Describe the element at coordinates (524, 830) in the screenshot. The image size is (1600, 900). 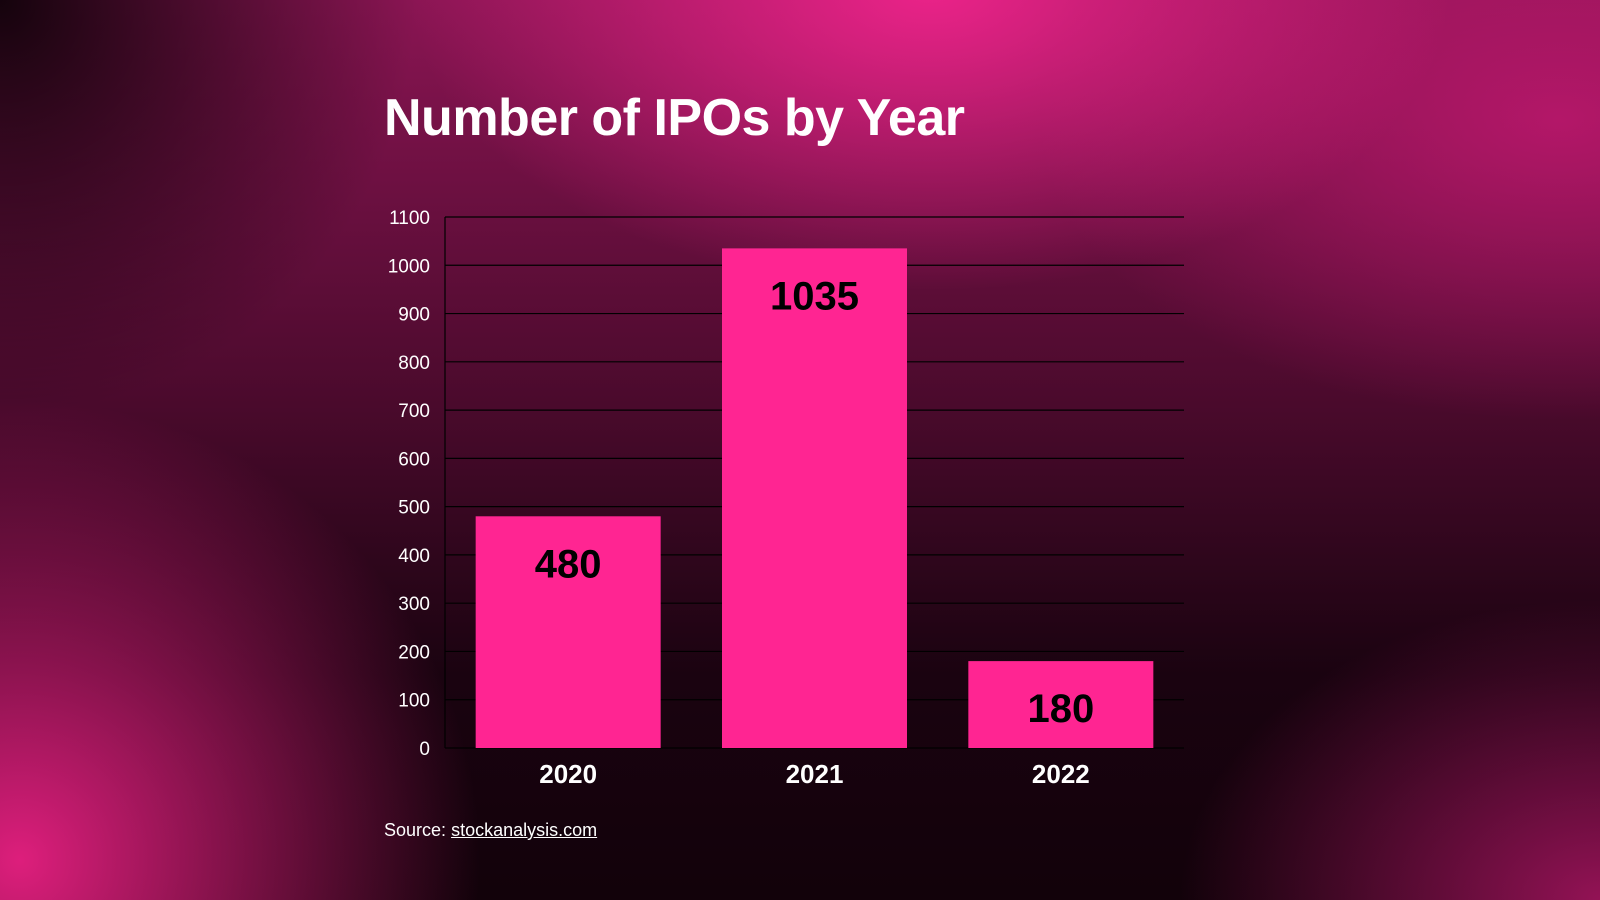
I see `source-link: stockanalysis.com` at that location.